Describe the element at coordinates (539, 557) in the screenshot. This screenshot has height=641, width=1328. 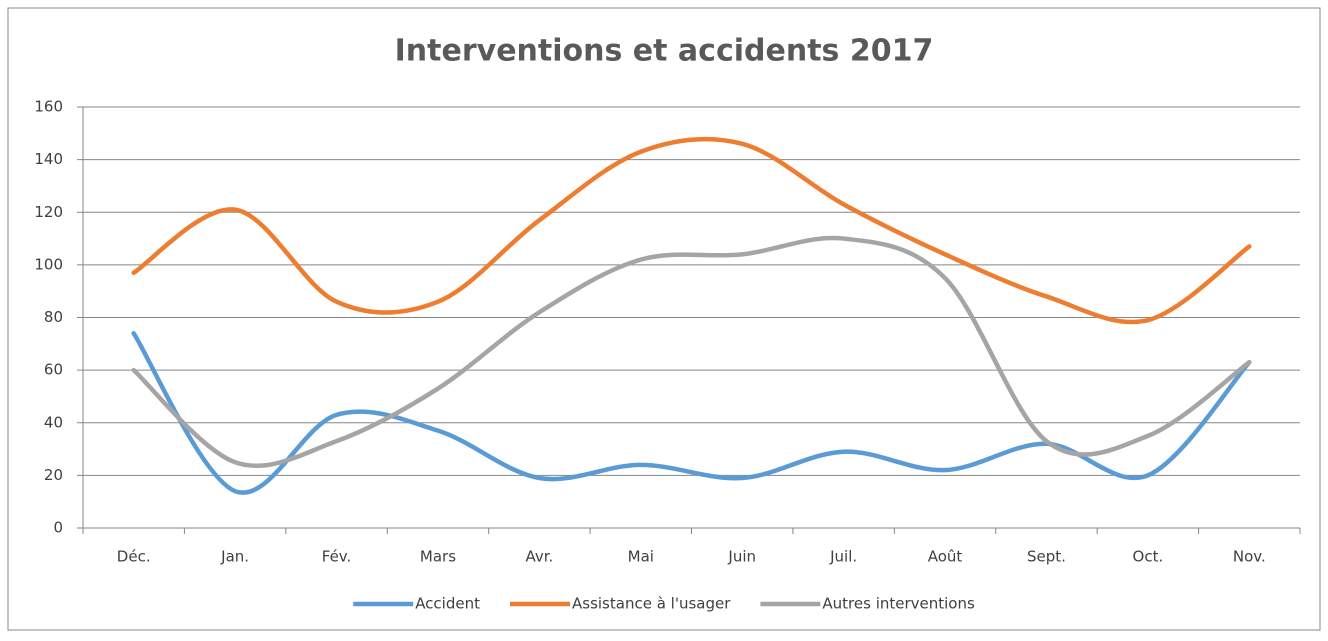
I see `x-tick-label: Avr.` at that location.